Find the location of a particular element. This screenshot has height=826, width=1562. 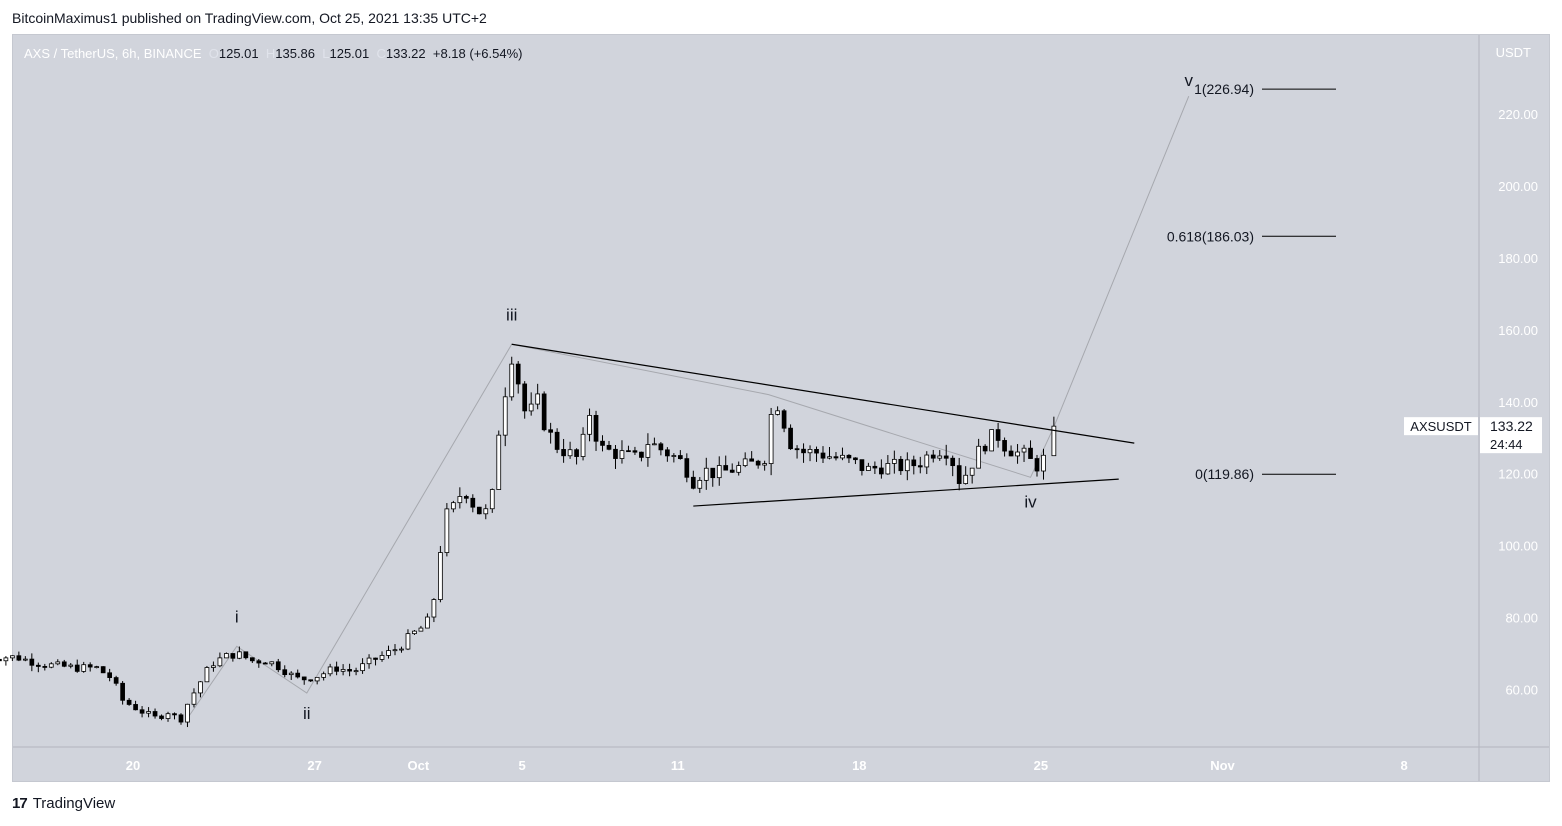

close-value: 133.22 is located at coordinates (405, 53).